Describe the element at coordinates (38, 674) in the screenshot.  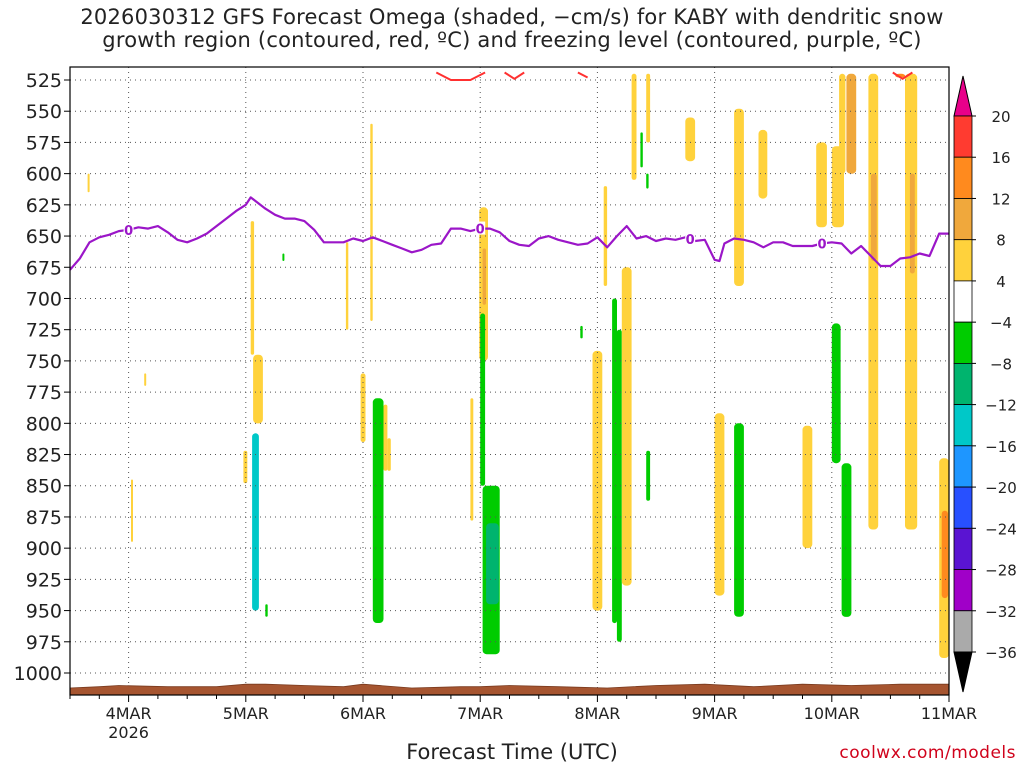
I see `y-tick-label-1000: 1000` at that location.